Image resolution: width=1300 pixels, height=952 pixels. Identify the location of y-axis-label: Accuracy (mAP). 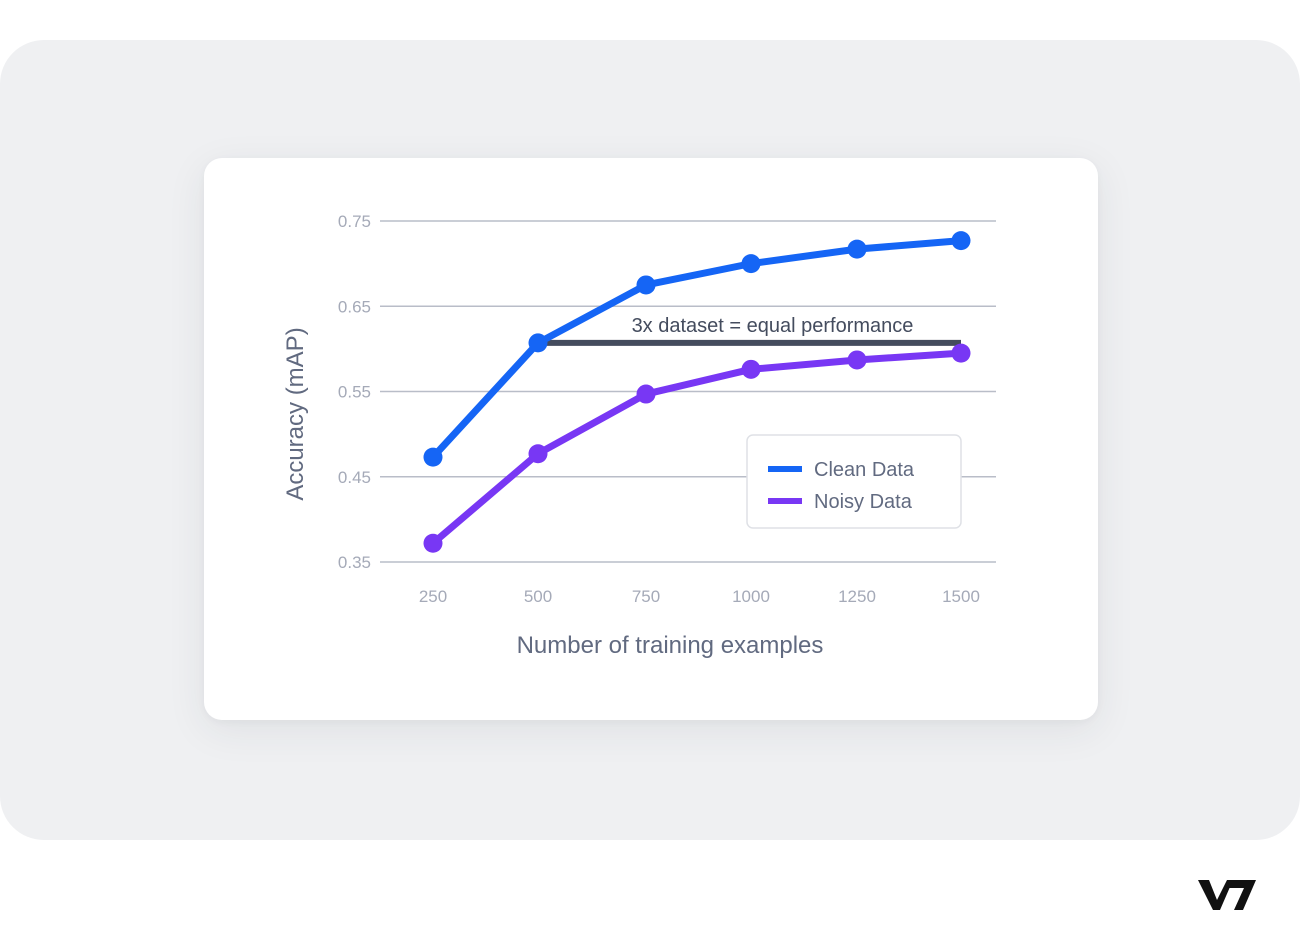
(295, 413).